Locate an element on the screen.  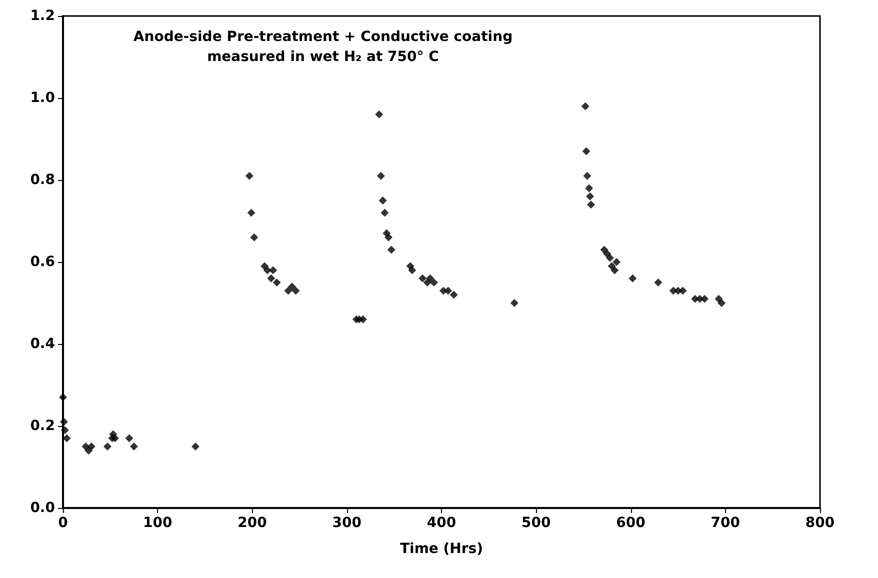
x-tick-label: 700 is located at coordinates (725, 523).